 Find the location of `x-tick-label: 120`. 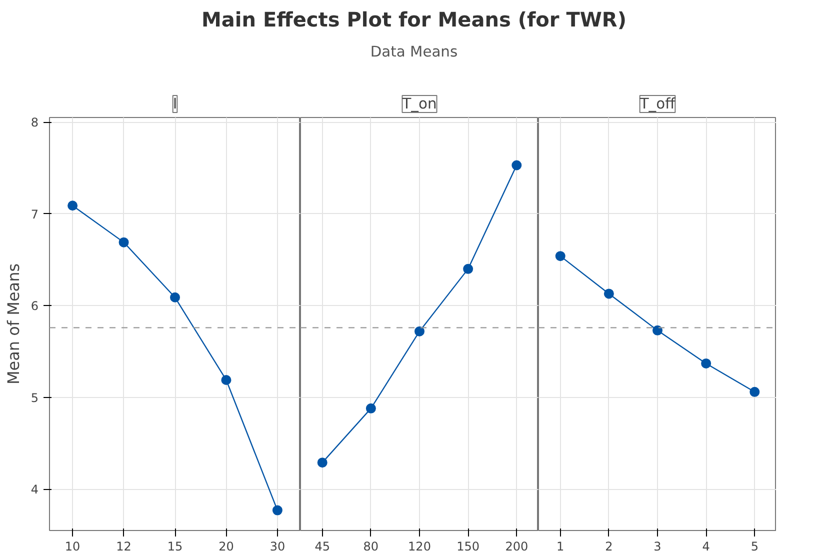

x-tick-label: 120 is located at coordinates (419, 546).